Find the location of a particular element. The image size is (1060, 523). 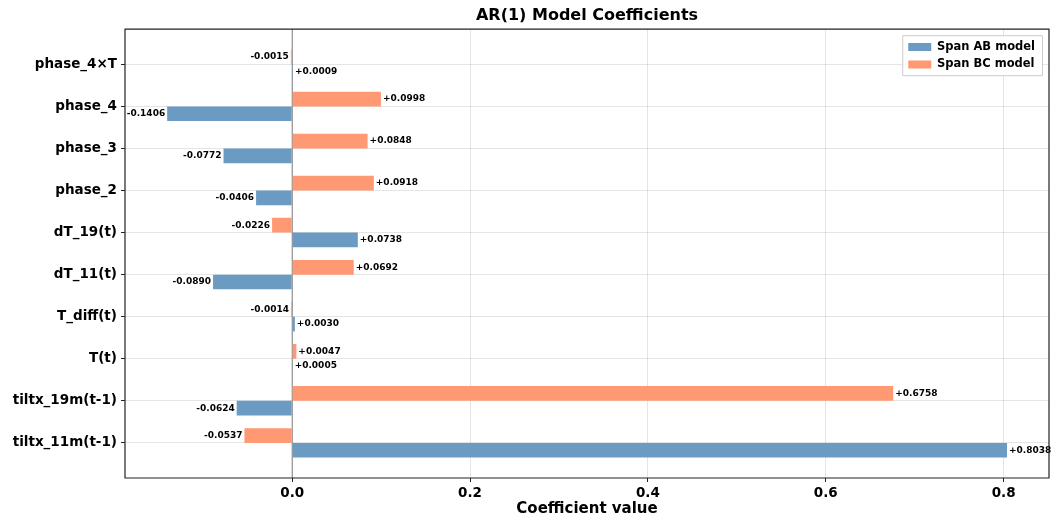

y-tick-label: phase_4 is located at coordinates (86, 105).